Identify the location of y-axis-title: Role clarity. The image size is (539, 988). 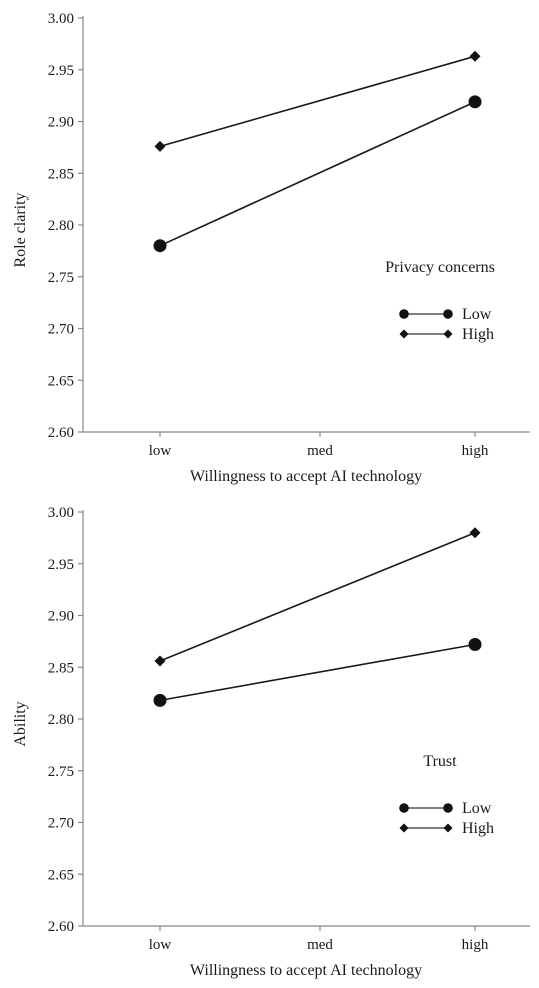
(20, 229).